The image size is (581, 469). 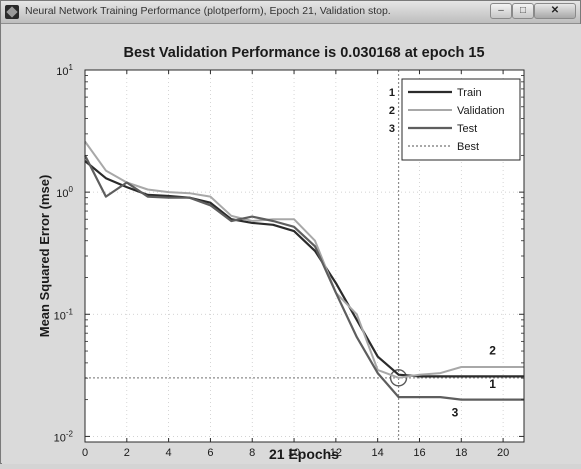 I want to click on x-tick-label: 18, so click(x=461, y=453).